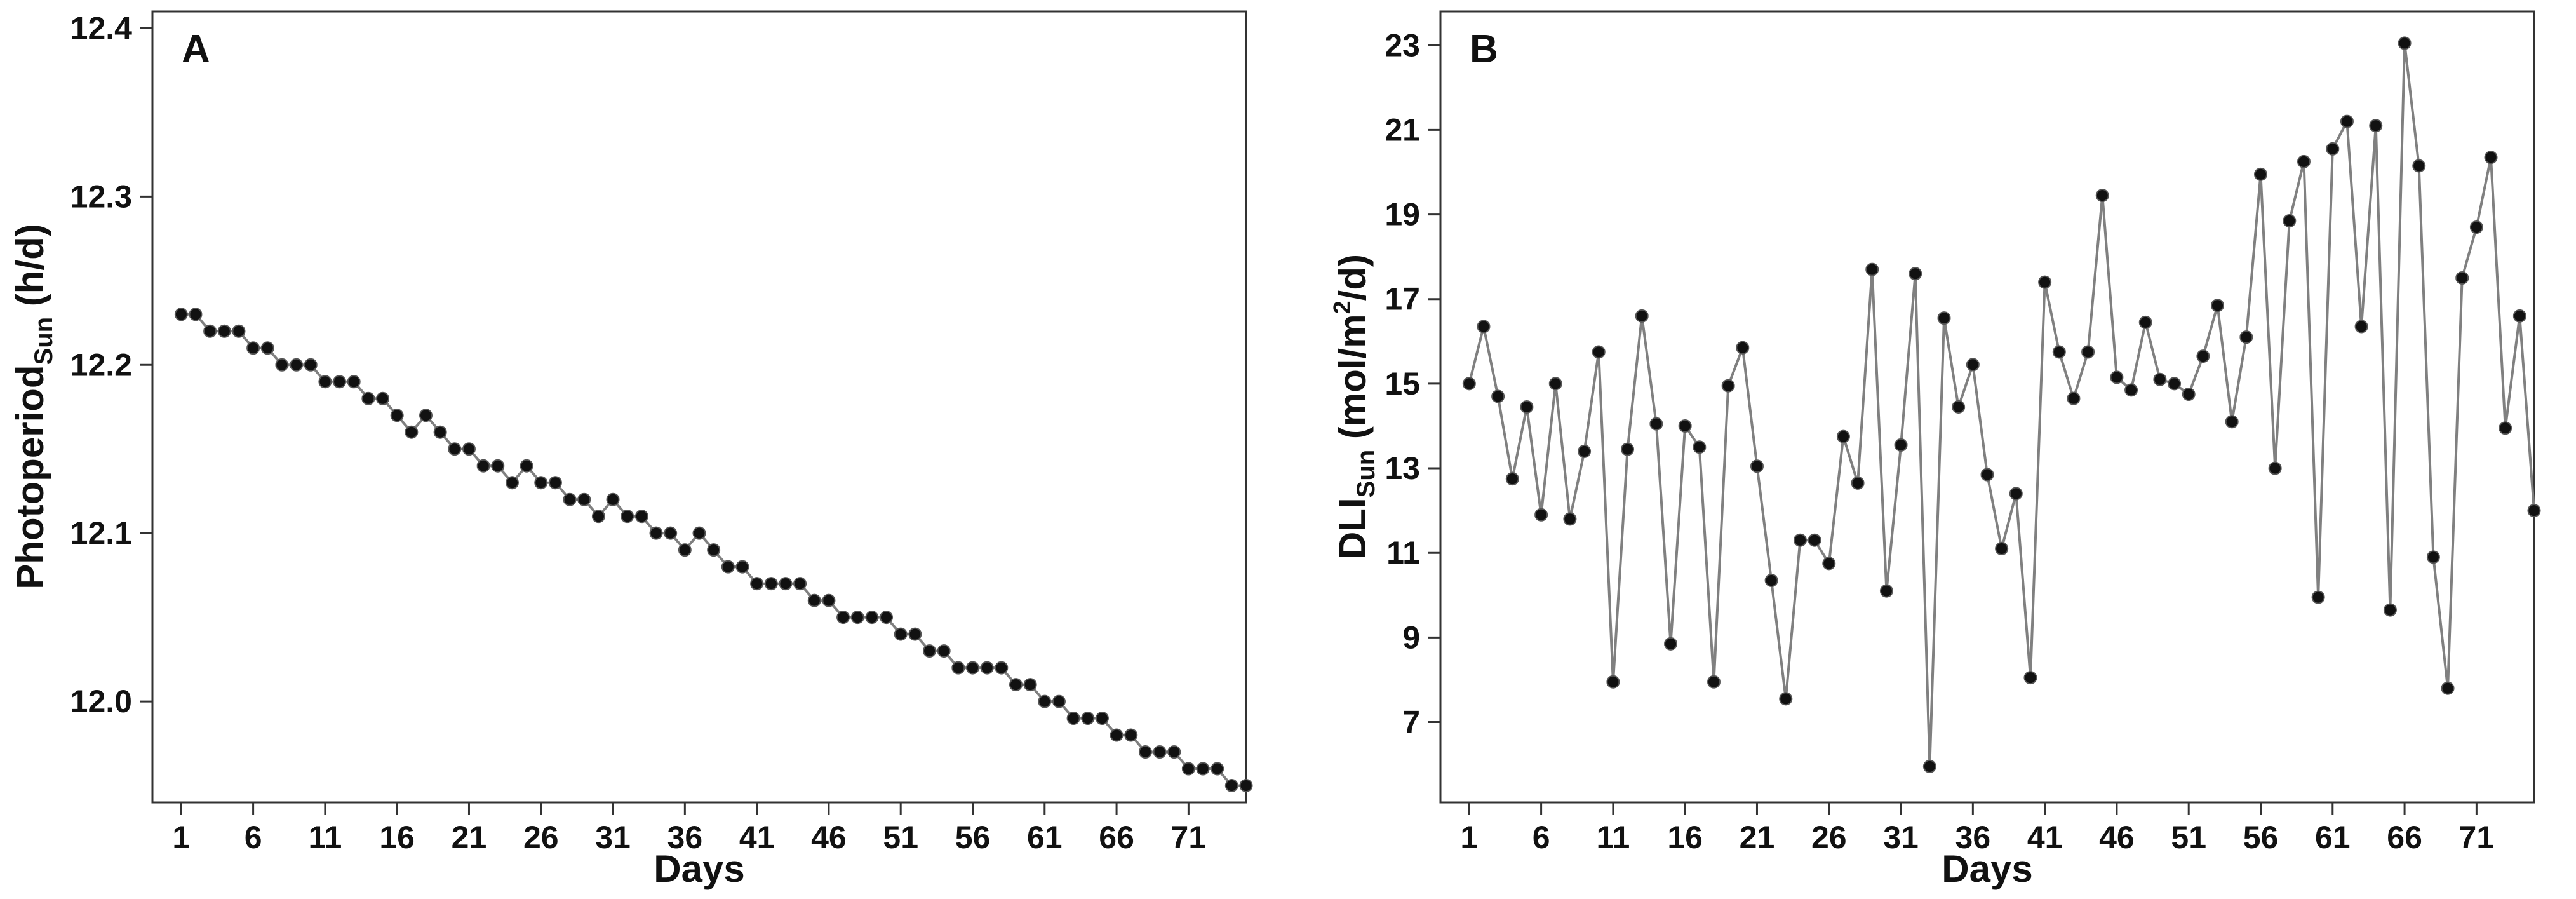 The height and width of the screenshot is (899, 2576). I want to click on panel-b-x-tick-label: 41, so click(2045, 838).